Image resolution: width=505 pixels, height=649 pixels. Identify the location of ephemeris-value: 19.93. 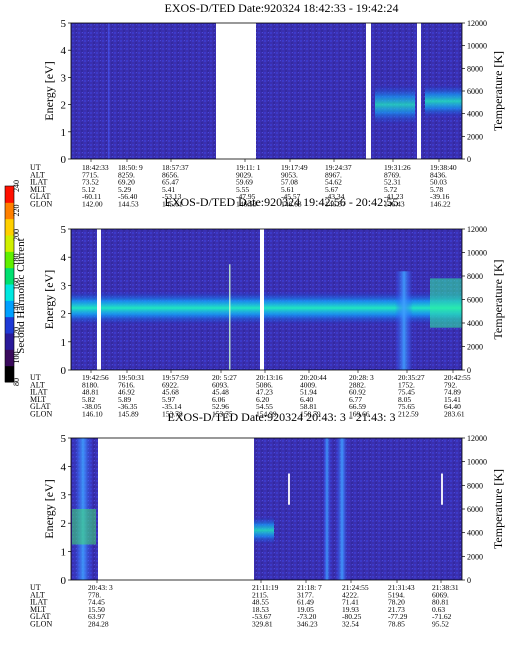
(350, 609).